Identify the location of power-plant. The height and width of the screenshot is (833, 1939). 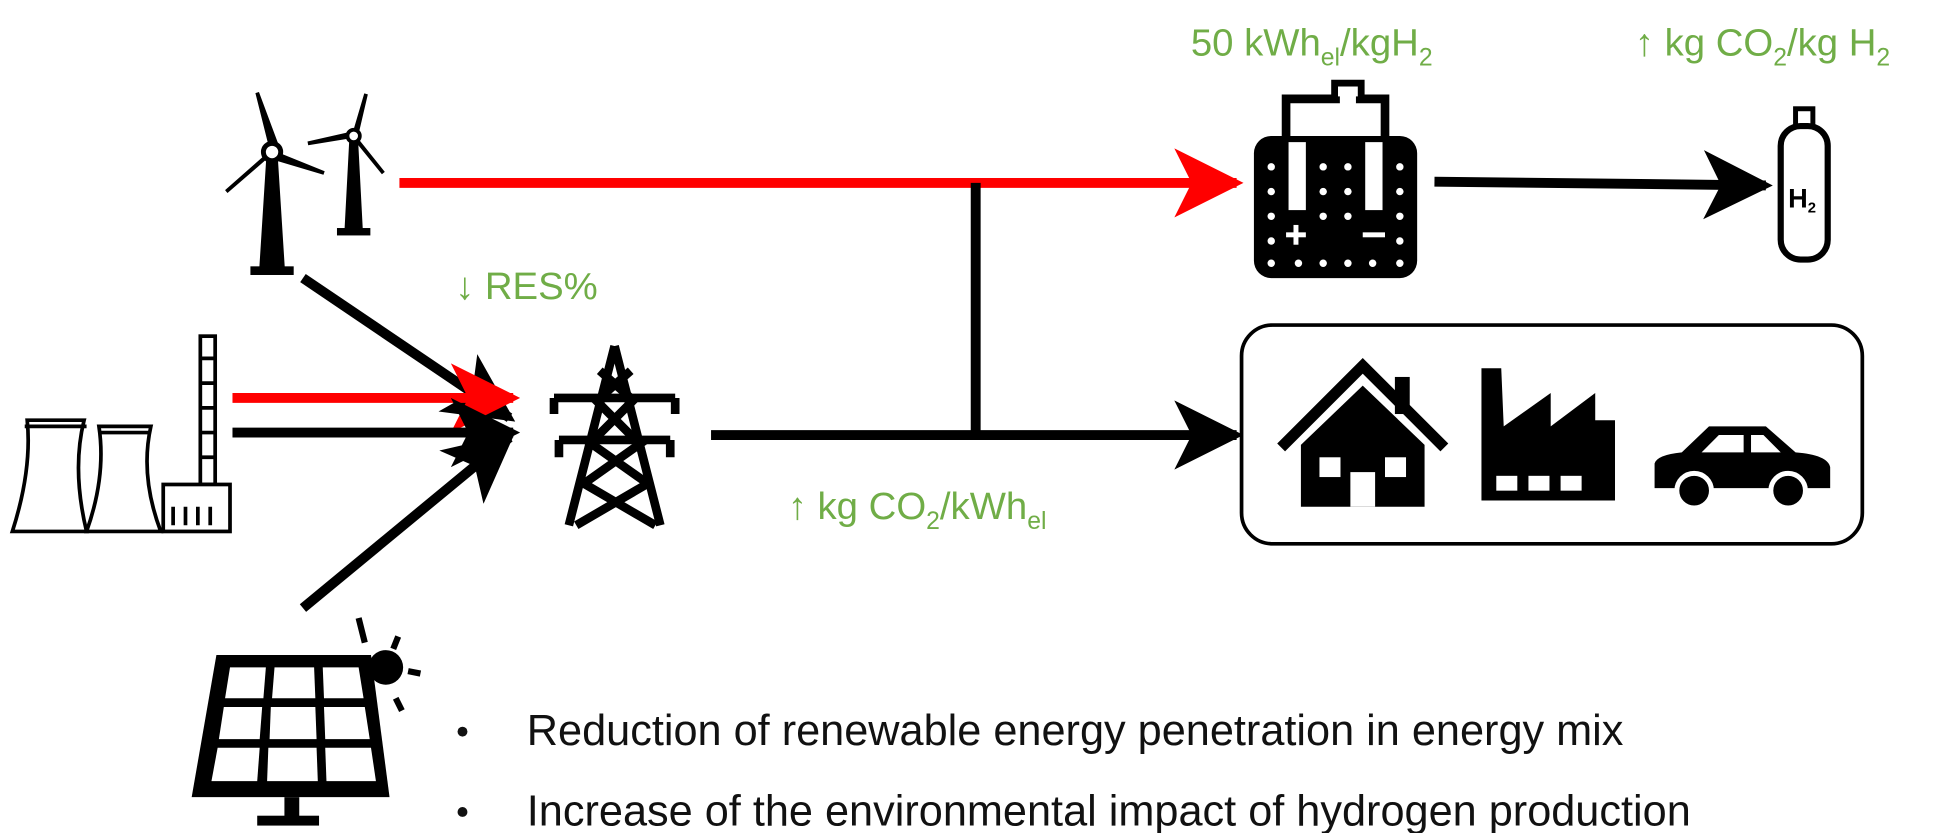
(120, 434).